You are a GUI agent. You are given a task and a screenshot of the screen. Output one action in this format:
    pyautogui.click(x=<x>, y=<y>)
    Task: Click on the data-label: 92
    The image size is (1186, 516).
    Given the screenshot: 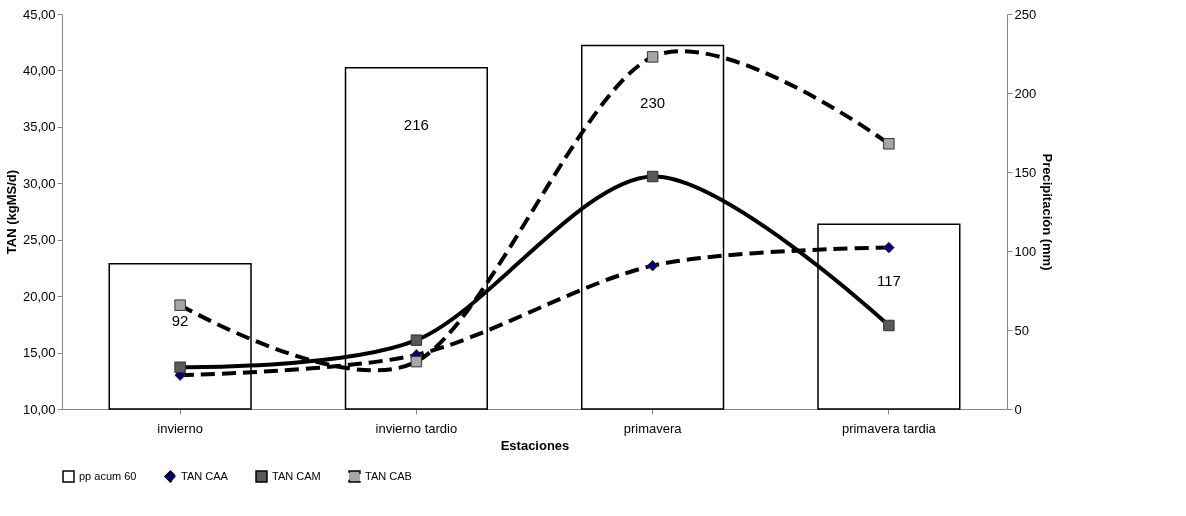 What is the action you would take?
    pyautogui.click(x=180, y=320)
    